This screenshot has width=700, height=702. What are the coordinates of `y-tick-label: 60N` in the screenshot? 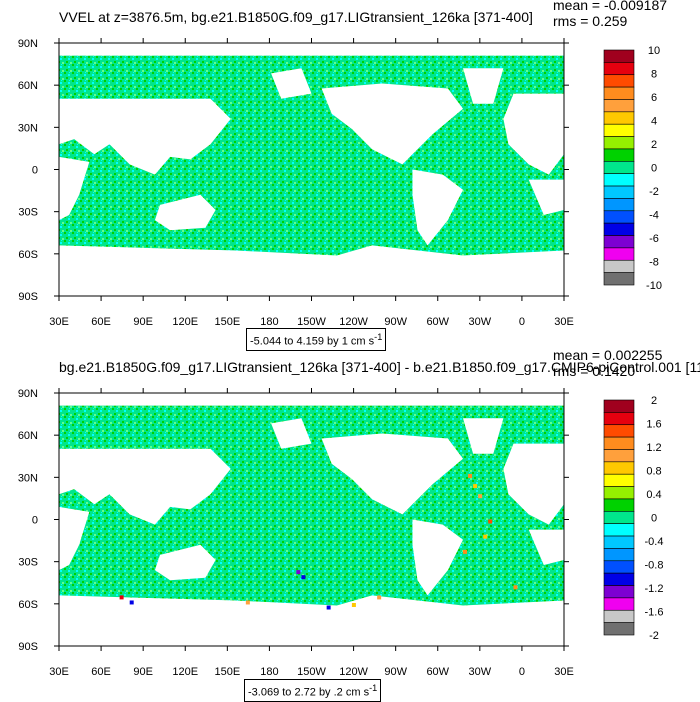 It's located at (28, 436).